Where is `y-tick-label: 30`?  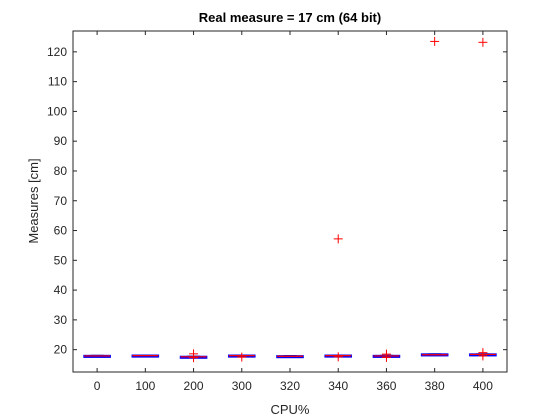 y-tick-label: 30 is located at coordinates (61, 320).